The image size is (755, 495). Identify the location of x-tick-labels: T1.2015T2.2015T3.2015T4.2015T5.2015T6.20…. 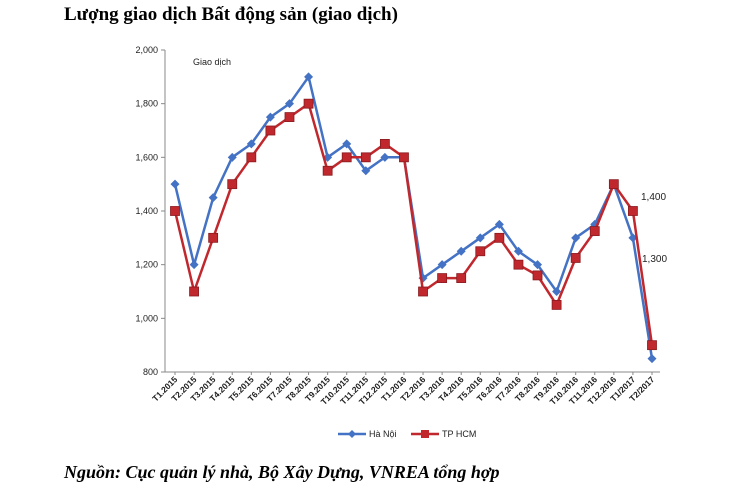
(403, 390).